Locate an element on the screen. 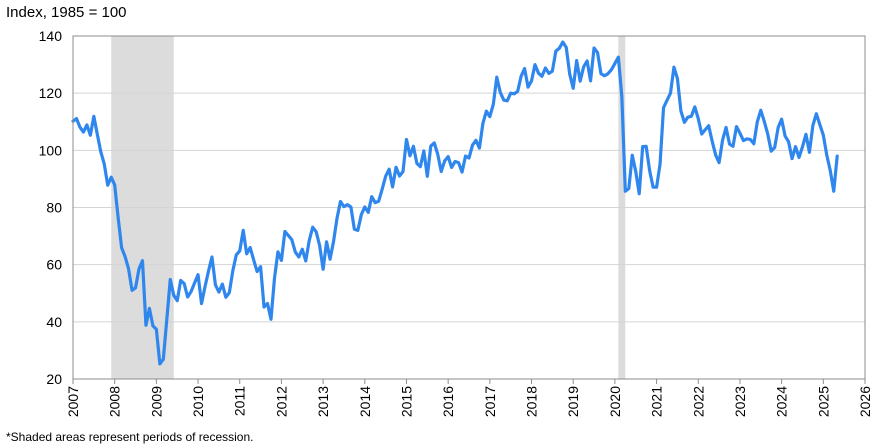 The height and width of the screenshot is (445, 890). x-tick-label-2009: 2009 is located at coordinates (156, 401).